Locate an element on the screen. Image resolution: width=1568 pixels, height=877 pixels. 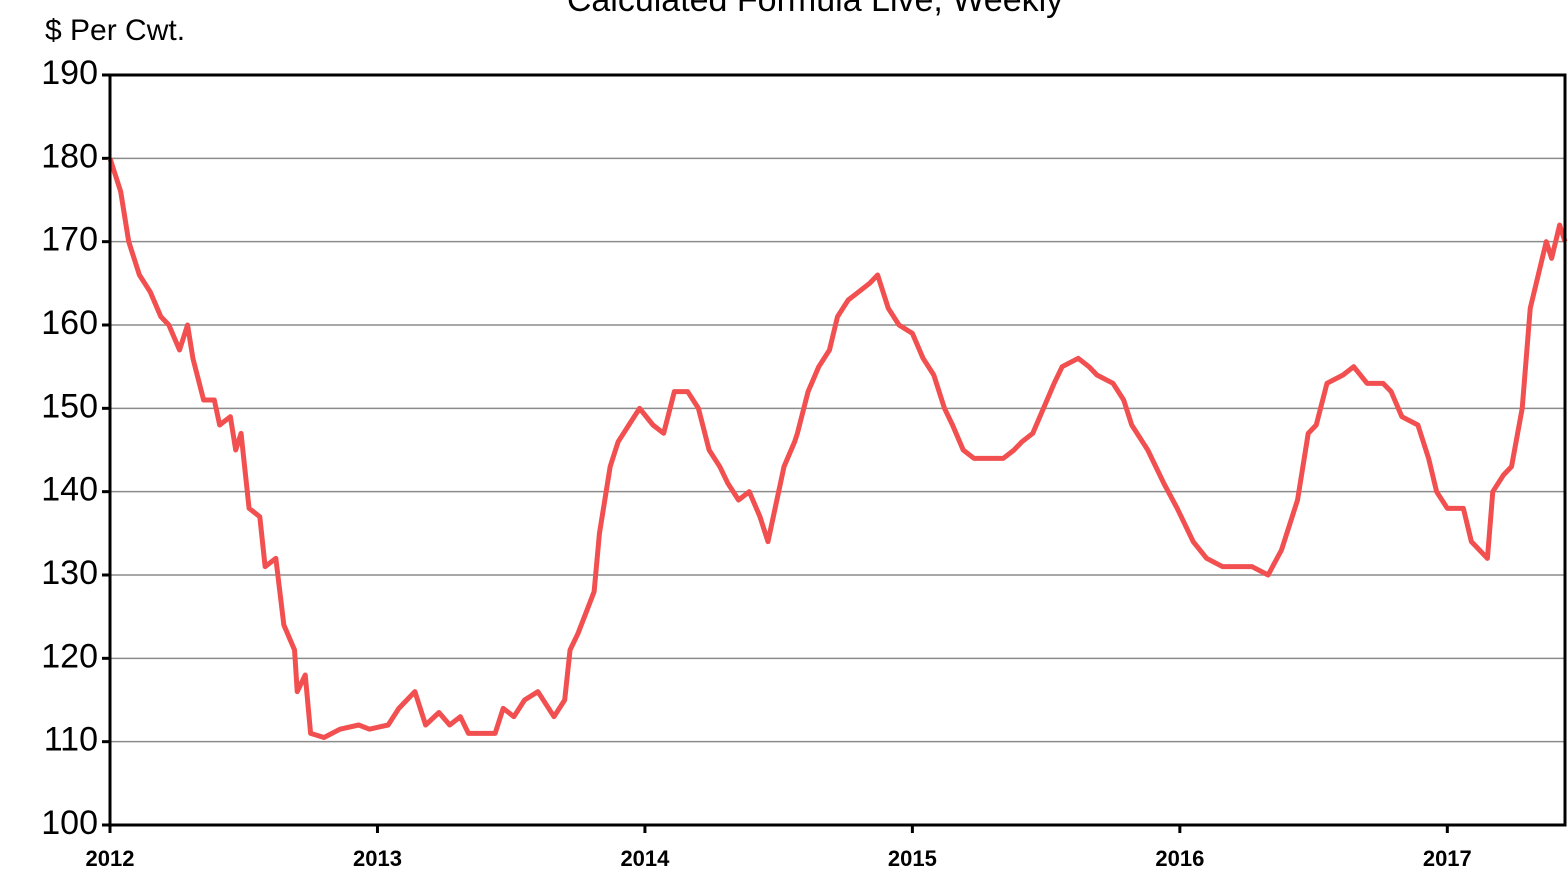
x-tick-label: 2014 is located at coordinates (645, 858).